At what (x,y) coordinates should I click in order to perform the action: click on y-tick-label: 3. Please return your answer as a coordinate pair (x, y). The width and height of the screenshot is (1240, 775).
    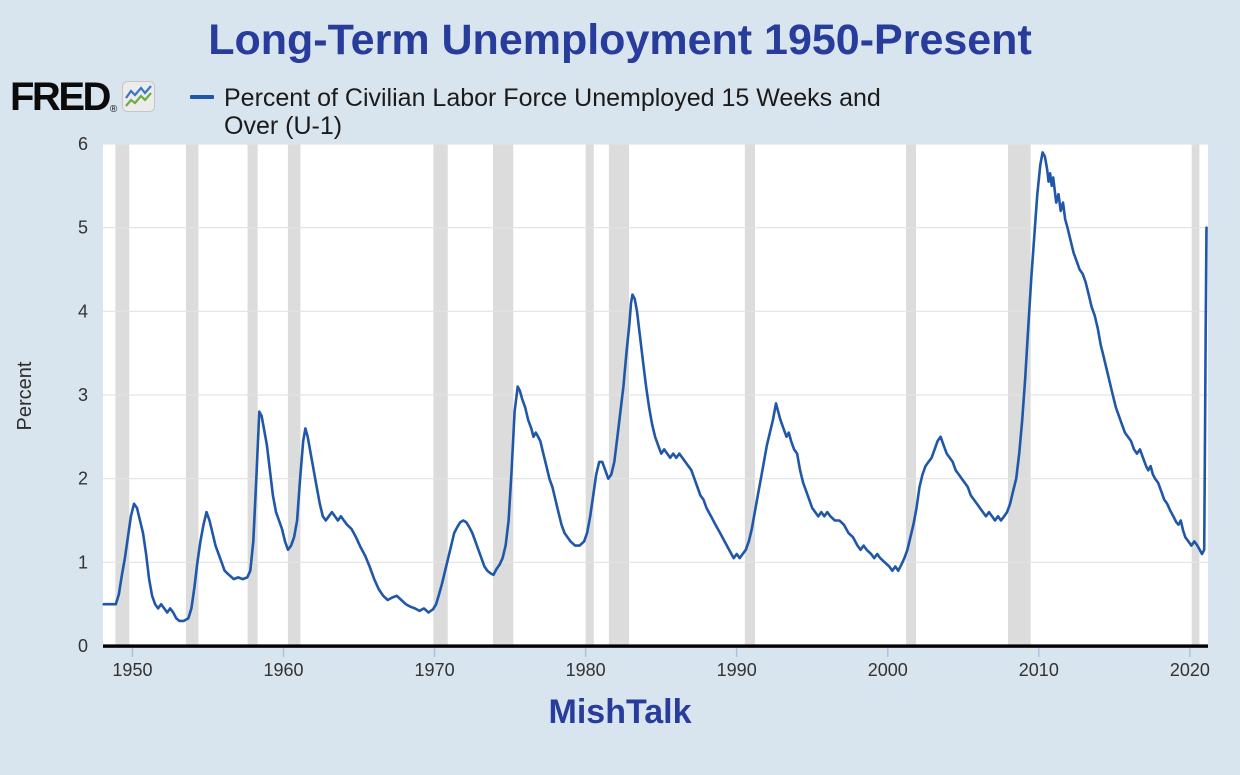
    Looking at the image, I should click on (83, 395).